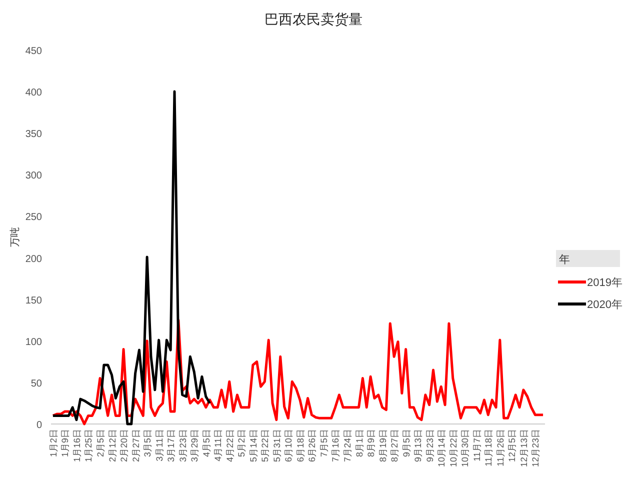  I want to click on x-tick-label: 11月7日, so click(477, 445).